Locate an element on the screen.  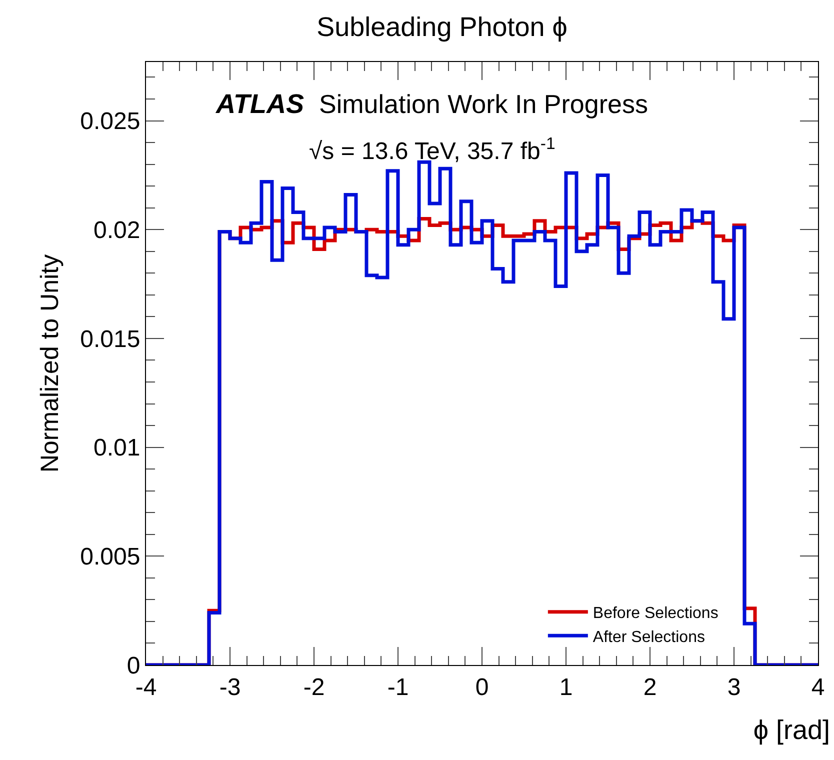
y-axis-title: Normalized to Unity is located at coordinates (50, 363).